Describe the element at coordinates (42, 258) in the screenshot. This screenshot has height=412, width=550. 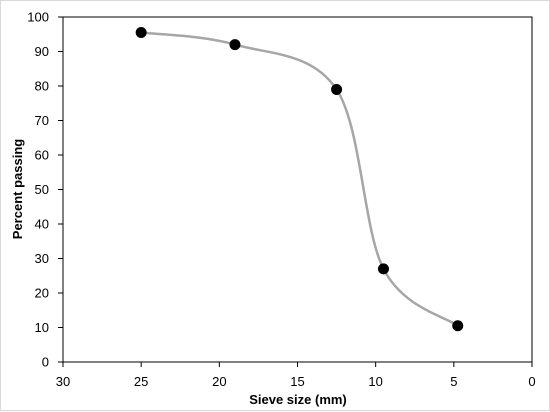
I see `y-tick-label: 30` at that location.